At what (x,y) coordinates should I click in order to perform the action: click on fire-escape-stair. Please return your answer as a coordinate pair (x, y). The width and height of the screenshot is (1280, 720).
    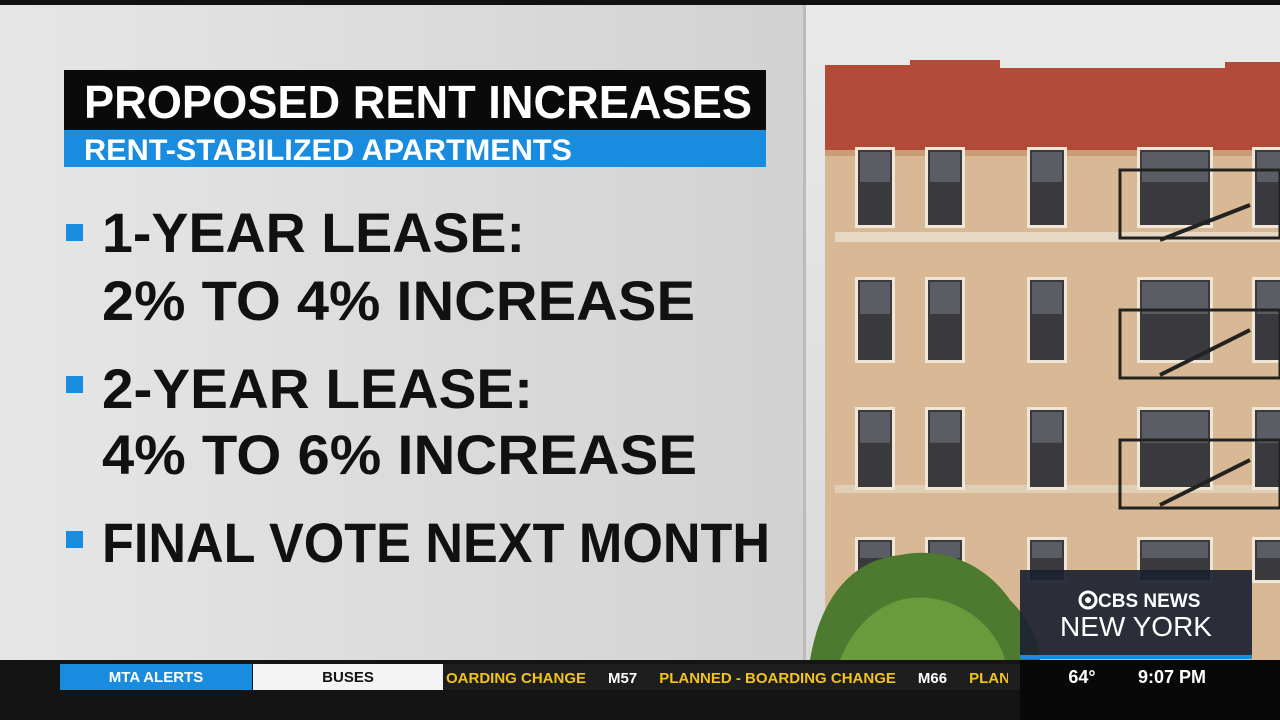
    Looking at the image, I should click on (1205, 355).